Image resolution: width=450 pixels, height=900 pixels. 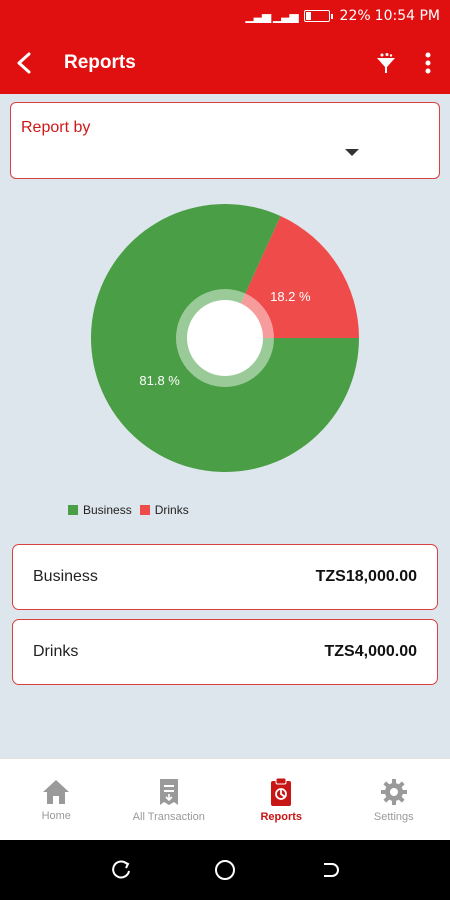 I want to click on clock: 10:54 PM, so click(x=407, y=16).